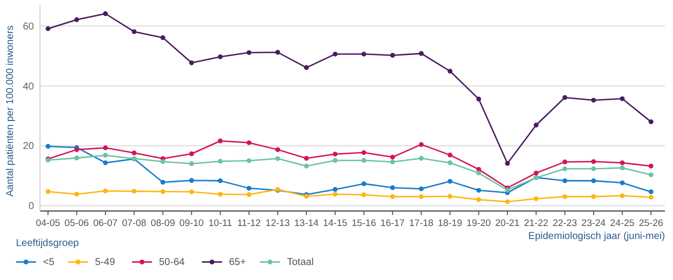  Describe the element at coordinates (48, 243) in the screenshot. I see `legend-title: Leeftijdsgroep` at that location.